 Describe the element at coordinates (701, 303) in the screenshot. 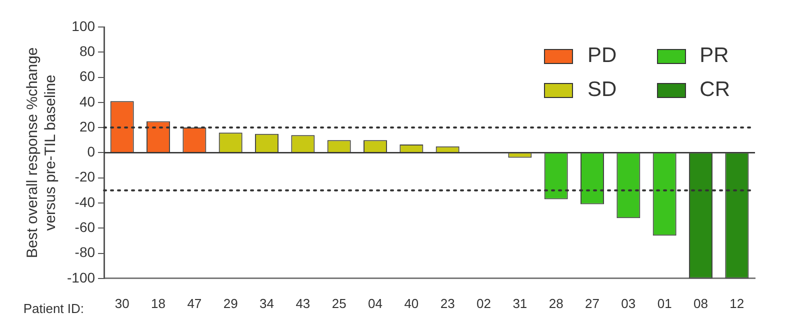

I see `x-tick-label: 08` at that location.